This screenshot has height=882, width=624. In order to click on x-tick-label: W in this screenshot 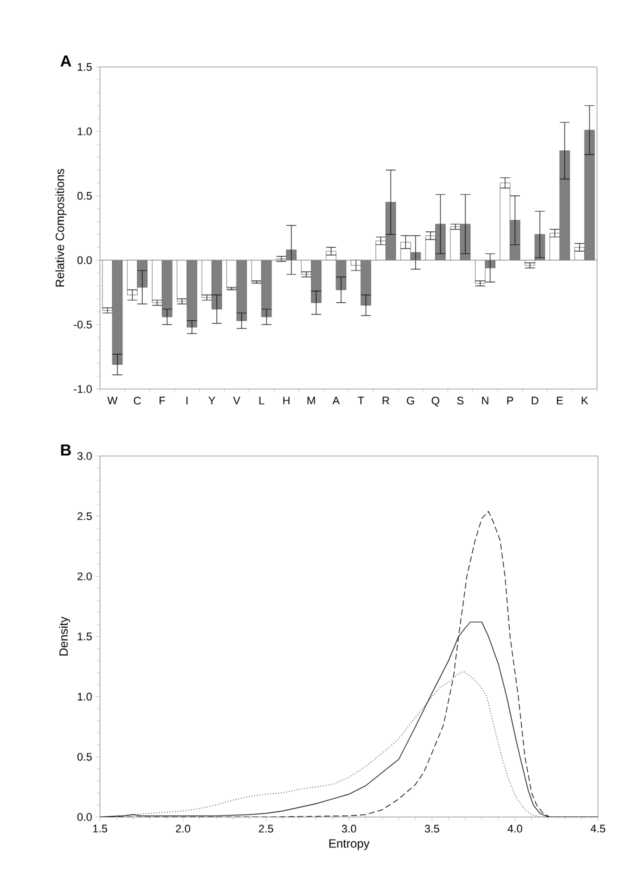, I will do `click(112, 400)`.